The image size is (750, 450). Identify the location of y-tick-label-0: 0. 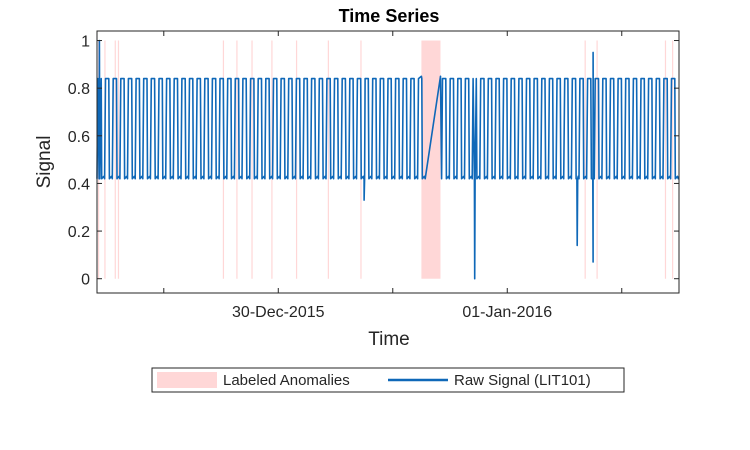
(85, 280).